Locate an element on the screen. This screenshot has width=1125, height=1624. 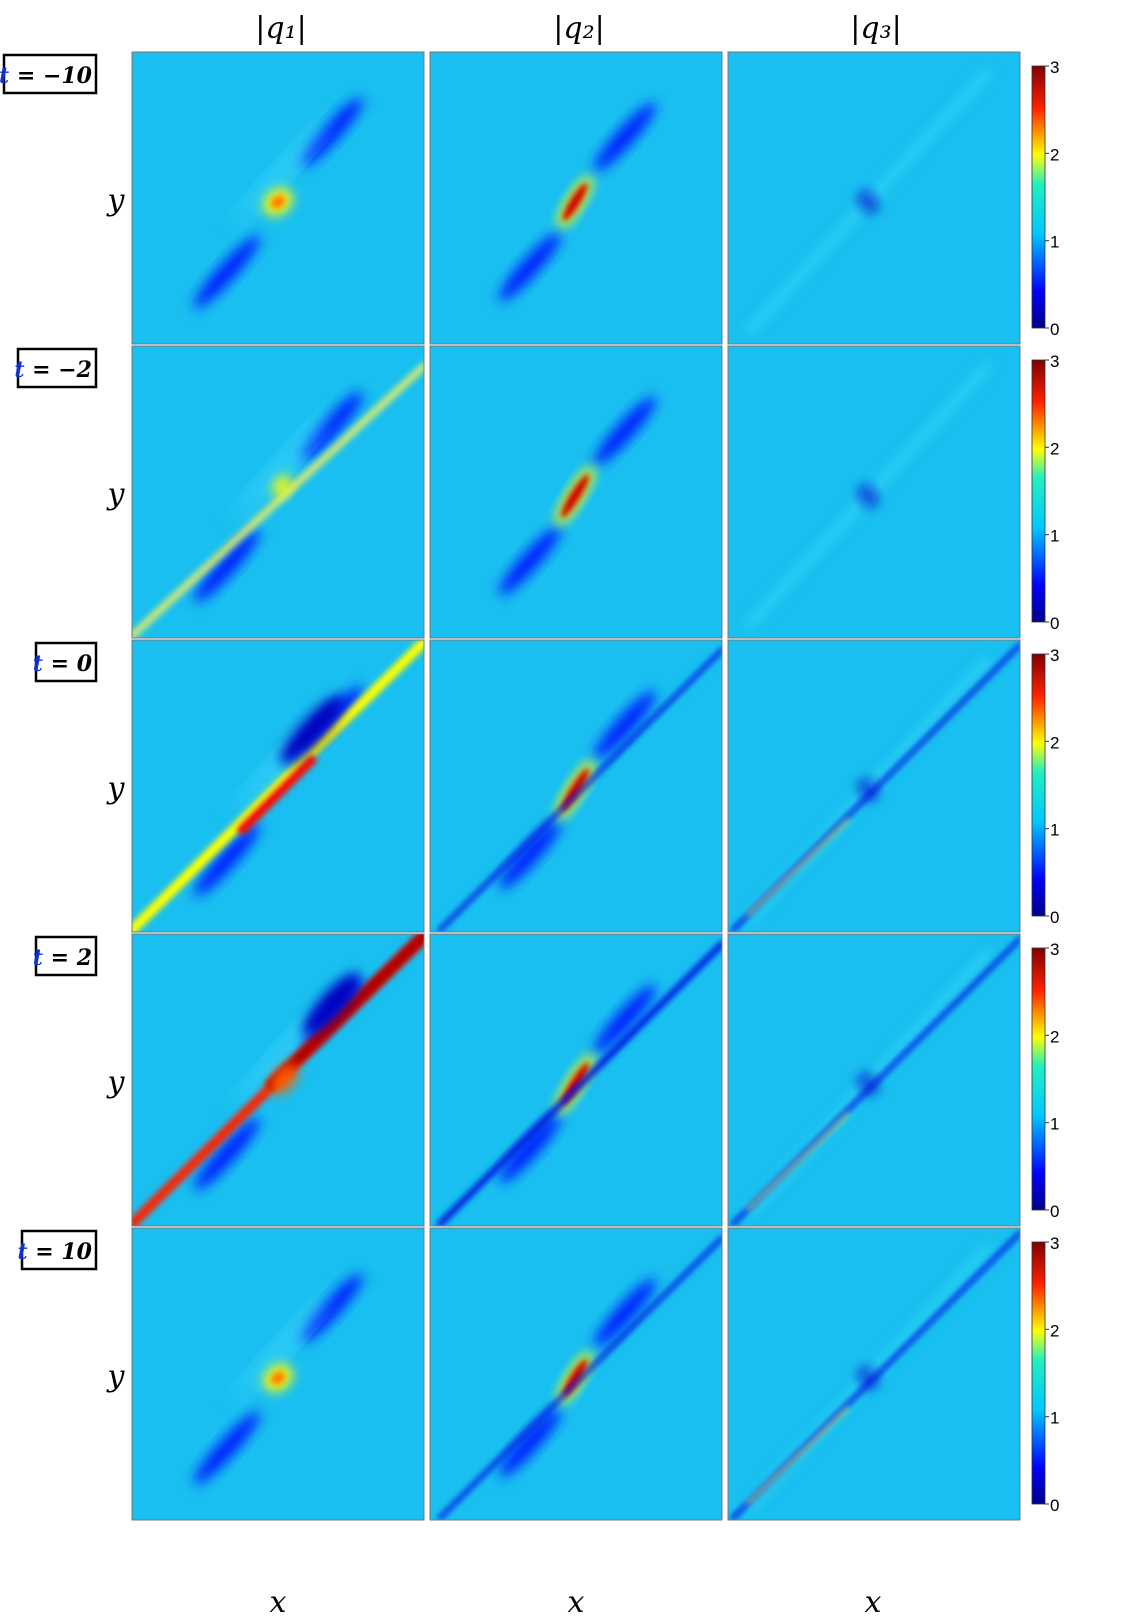
time-label: t = −2 is located at coordinates (56, 368).